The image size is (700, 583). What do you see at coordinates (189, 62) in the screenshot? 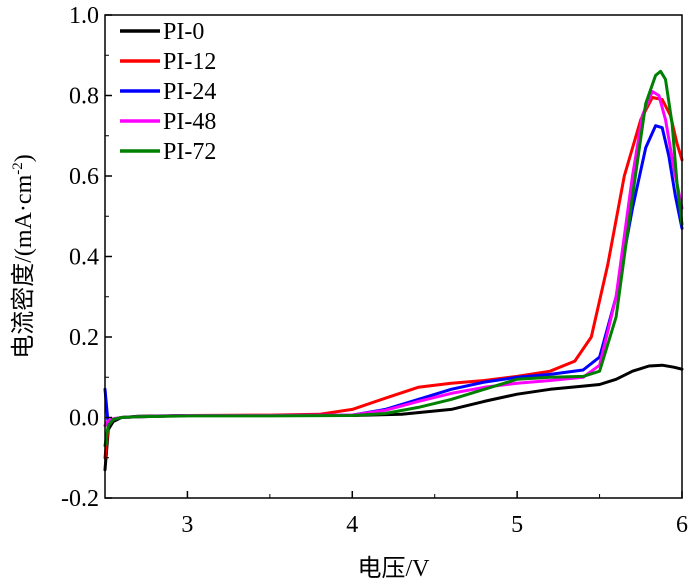
I see `legend-label-pi-12: PI-12` at bounding box center [189, 62].